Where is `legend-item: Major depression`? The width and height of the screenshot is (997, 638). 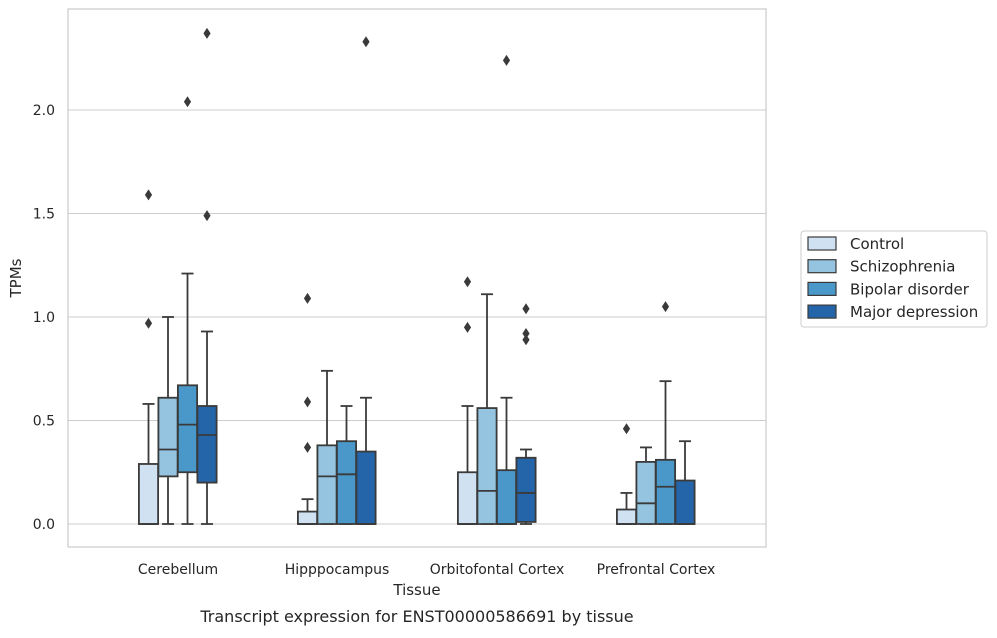
legend-item: Major depression is located at coordinates (892, 312).